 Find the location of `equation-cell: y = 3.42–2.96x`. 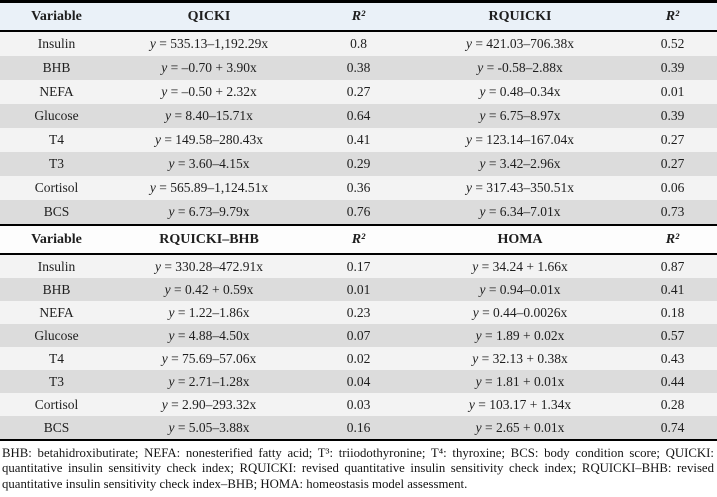

equation-cell: y = 3.42–2.96x is located at coordinates (520, 164).